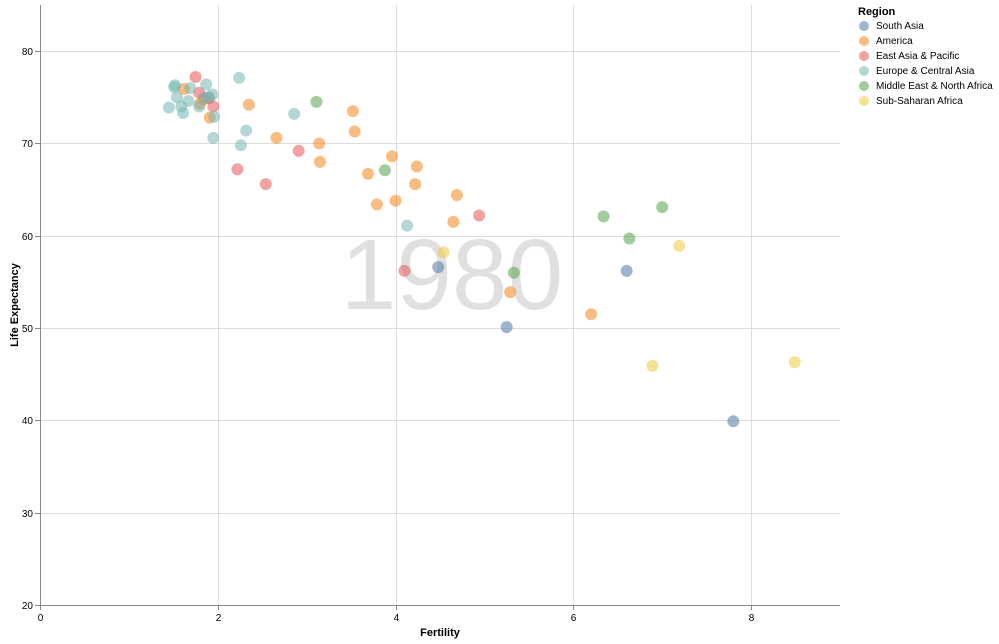  Describe the element at coordinates (28, 421) in the screenshot. I see `y-tick-label: 40` at that location.